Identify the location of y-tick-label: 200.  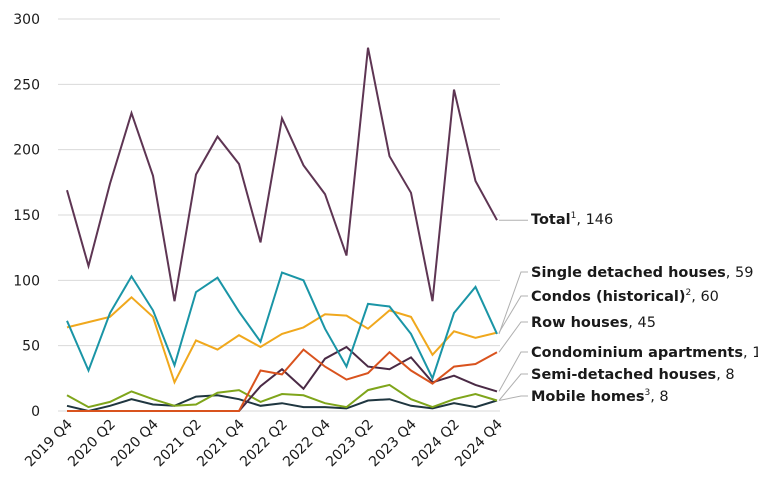
(26, 151).